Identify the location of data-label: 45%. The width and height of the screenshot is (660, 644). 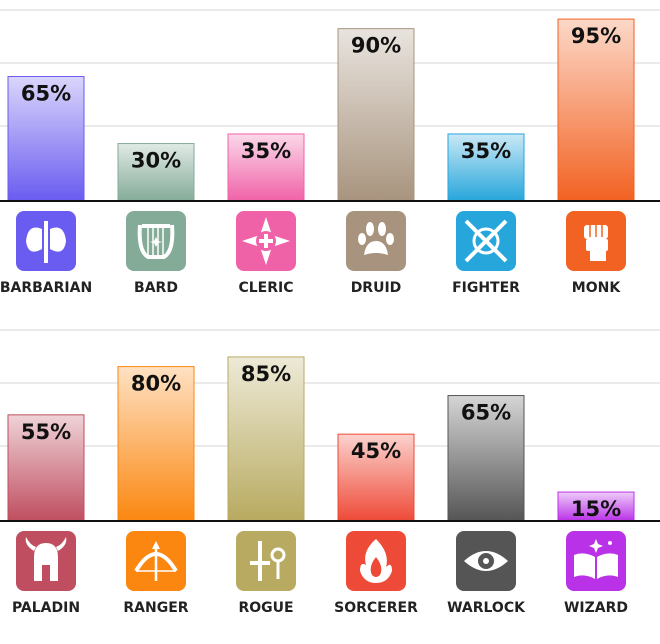
(376, 451).